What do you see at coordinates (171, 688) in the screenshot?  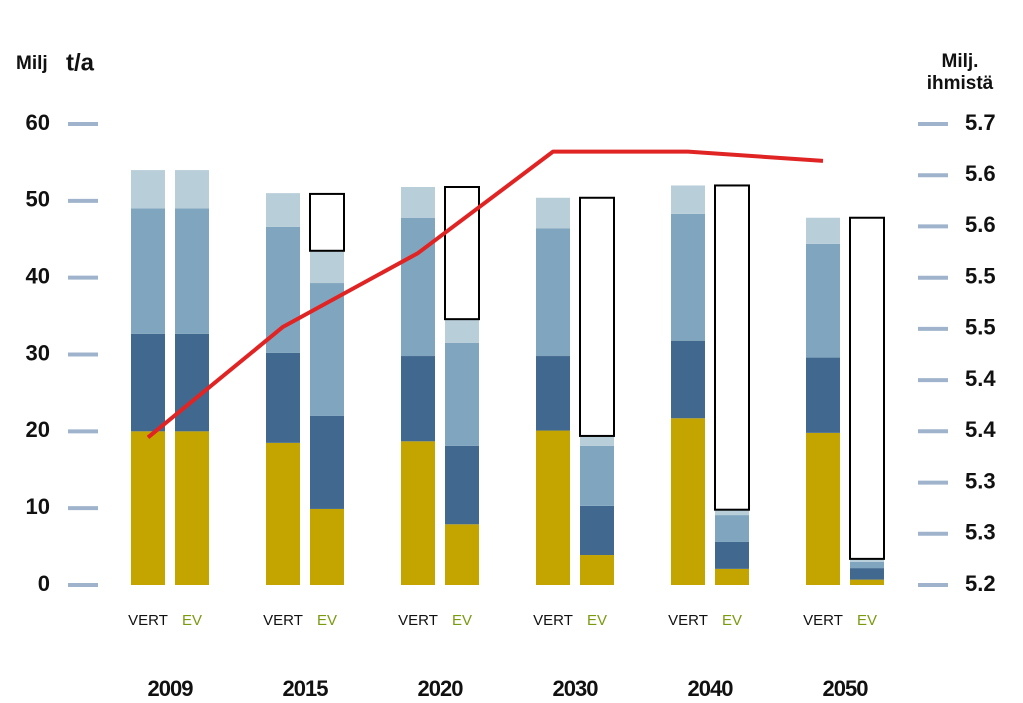 I see `group-label: 2009` at bounding box center [171, 688].